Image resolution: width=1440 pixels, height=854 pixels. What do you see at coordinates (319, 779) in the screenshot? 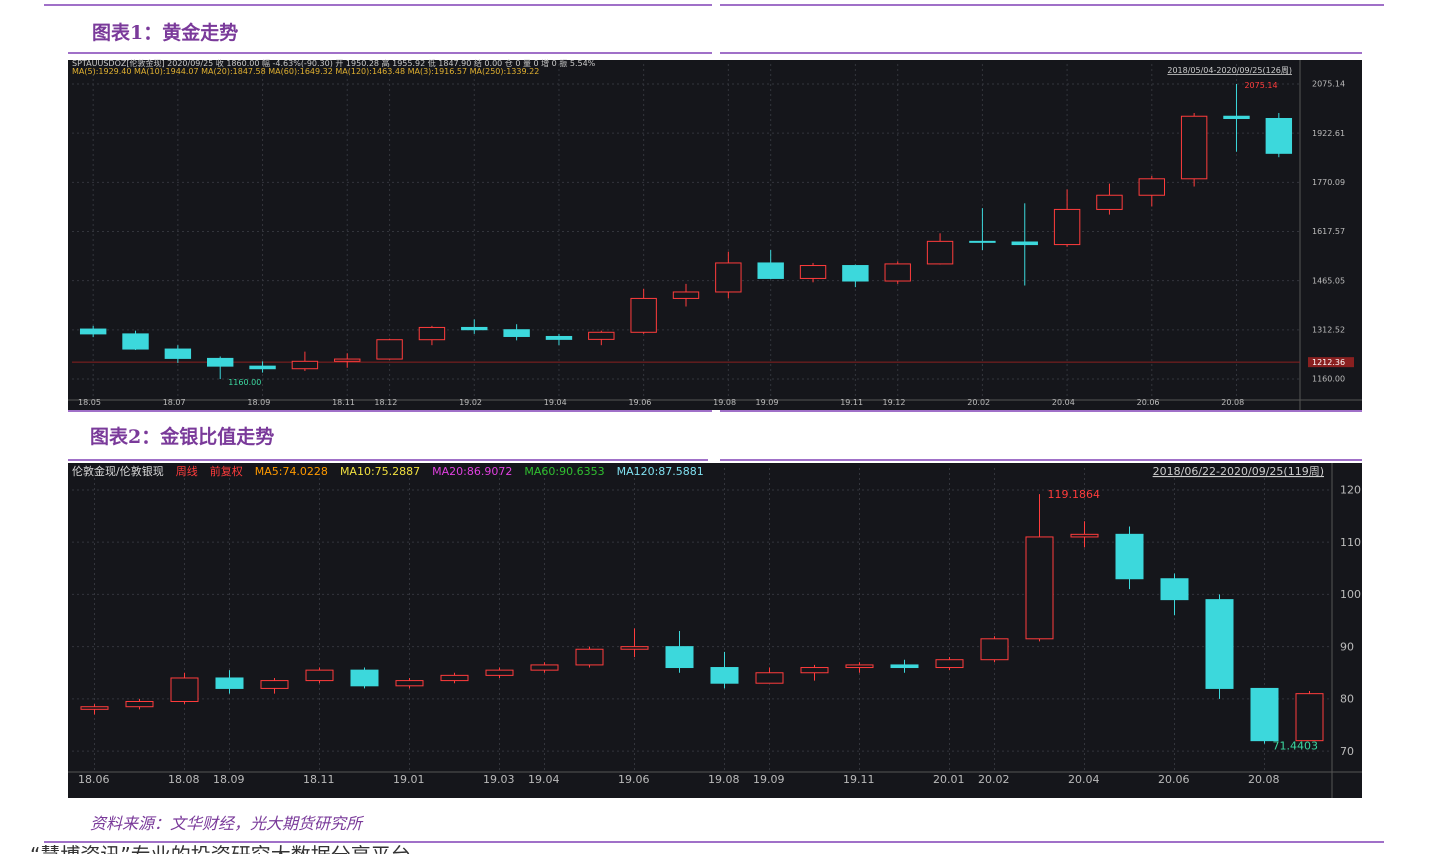
I see `x-tick-label: 18.11` at bounding box center [319, 779].